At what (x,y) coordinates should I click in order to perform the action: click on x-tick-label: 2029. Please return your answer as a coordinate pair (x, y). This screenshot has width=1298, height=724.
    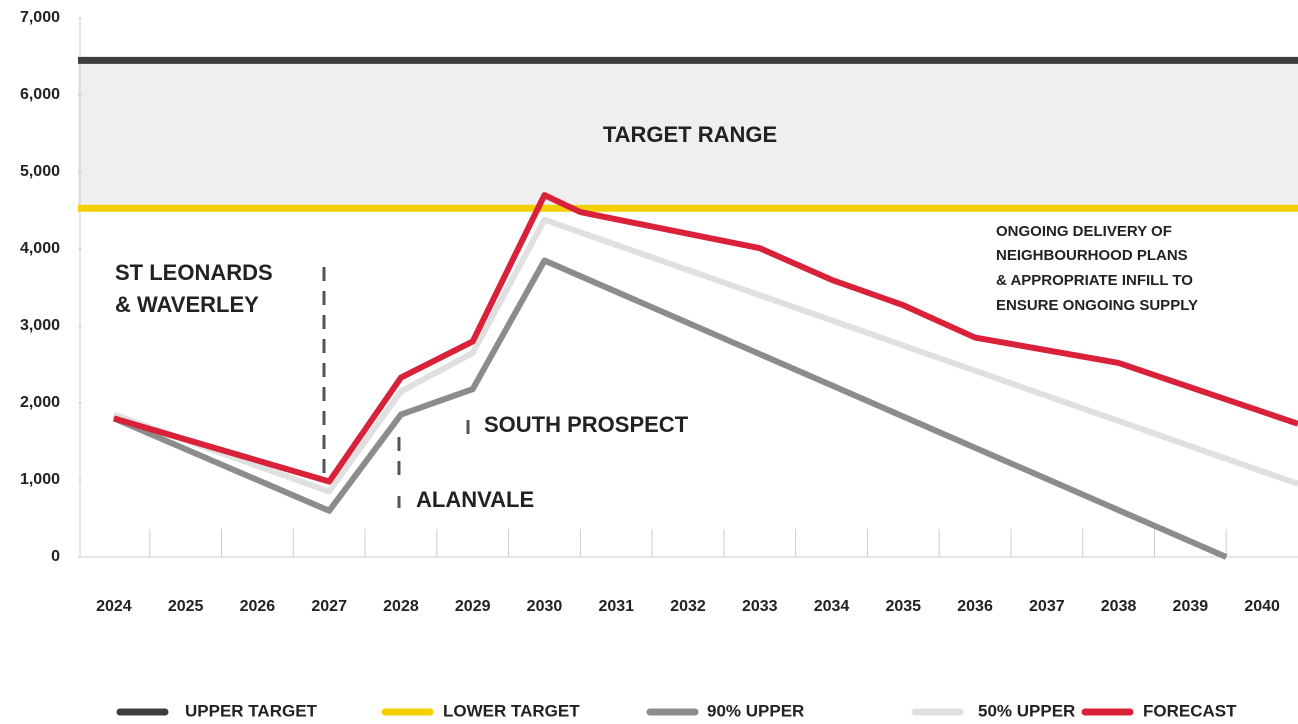
    Looking at the image, I should click on (473, 606).